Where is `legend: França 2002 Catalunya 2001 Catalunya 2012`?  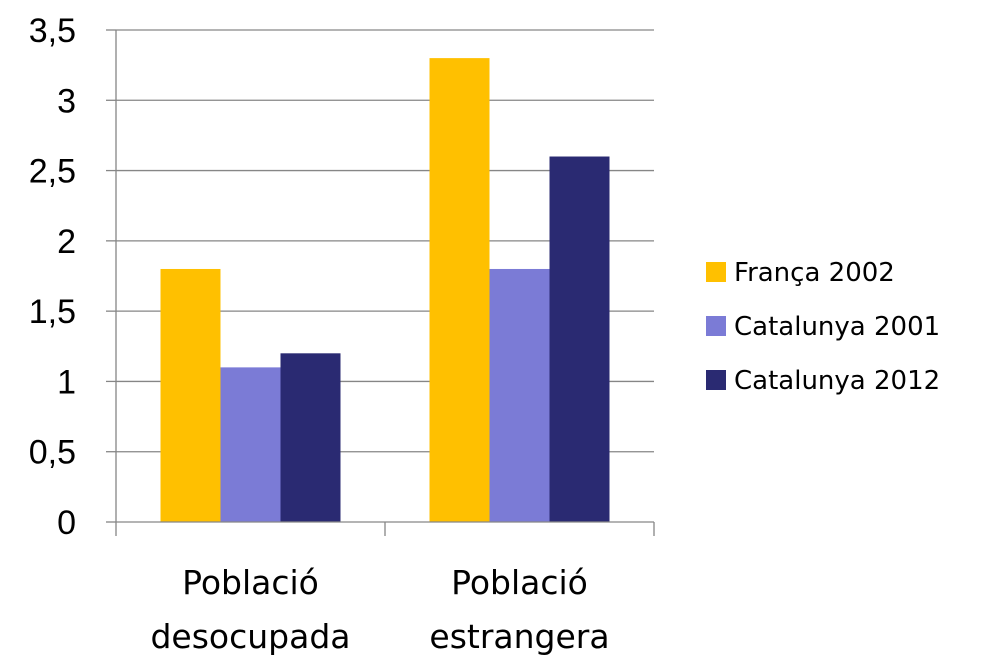 legend: França 2002 Catalunya 2001 Catalunya 2012 is located at coordinates (823, 327).